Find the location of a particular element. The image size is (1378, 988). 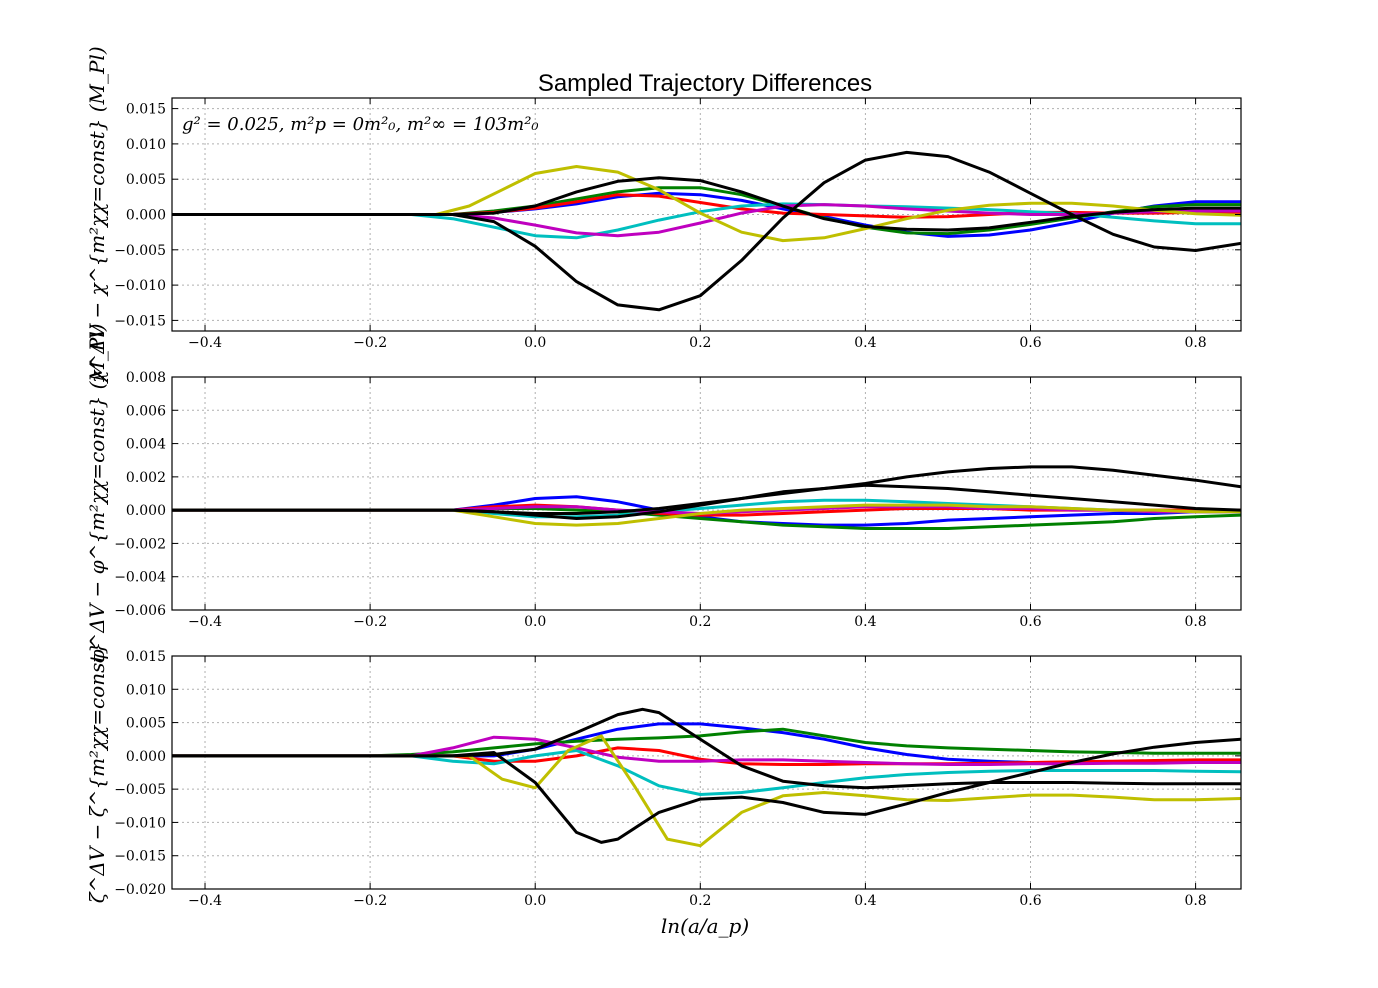

y-tick-label: −0.002 is located at coordinates (140, 544).